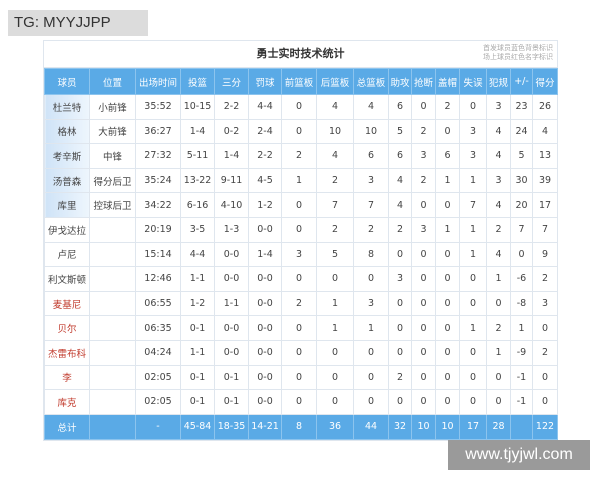 This screenshot has width=600, height=480. What do you see at coordinates (67, 377) in the screenshot?
I see `player-name: 李` at bounding box center [67, 377].